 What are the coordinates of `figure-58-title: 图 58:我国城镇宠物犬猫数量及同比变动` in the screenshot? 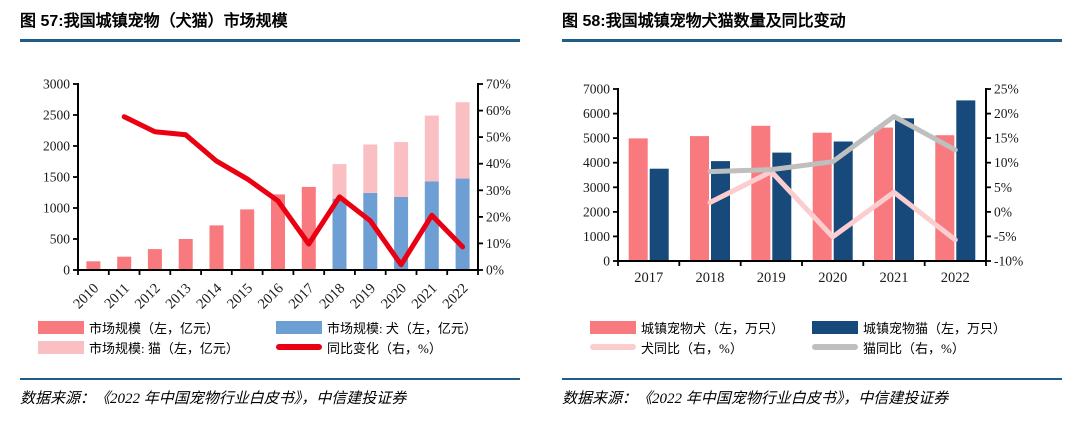 It's located at (704, 21).